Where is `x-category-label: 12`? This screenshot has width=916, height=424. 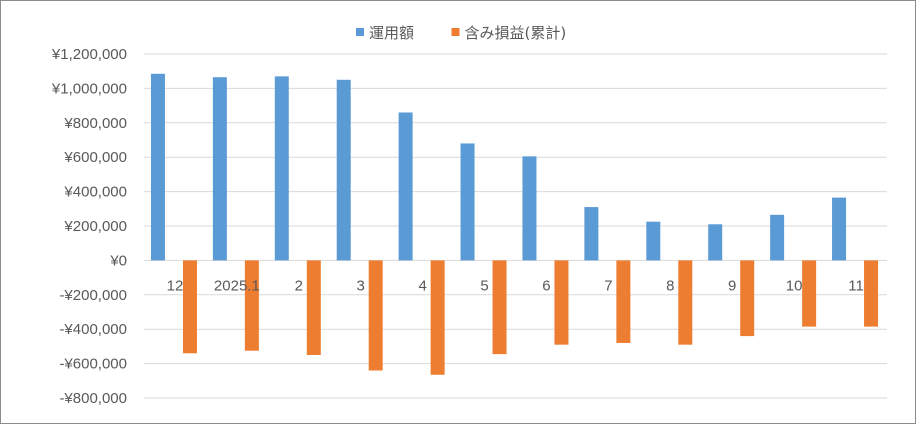
x-category-label: 12 is located at coordinates (175, 285).